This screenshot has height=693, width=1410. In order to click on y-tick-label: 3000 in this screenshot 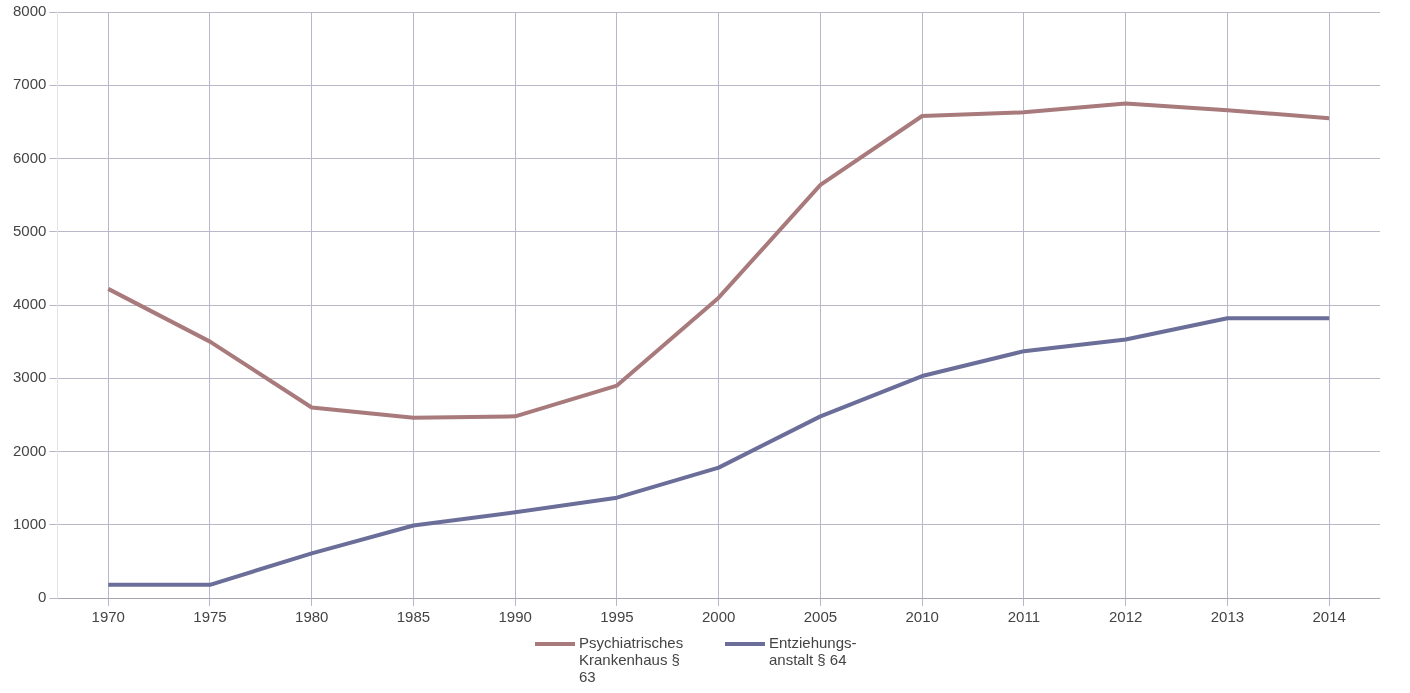, I will do `click(29, 377)`.